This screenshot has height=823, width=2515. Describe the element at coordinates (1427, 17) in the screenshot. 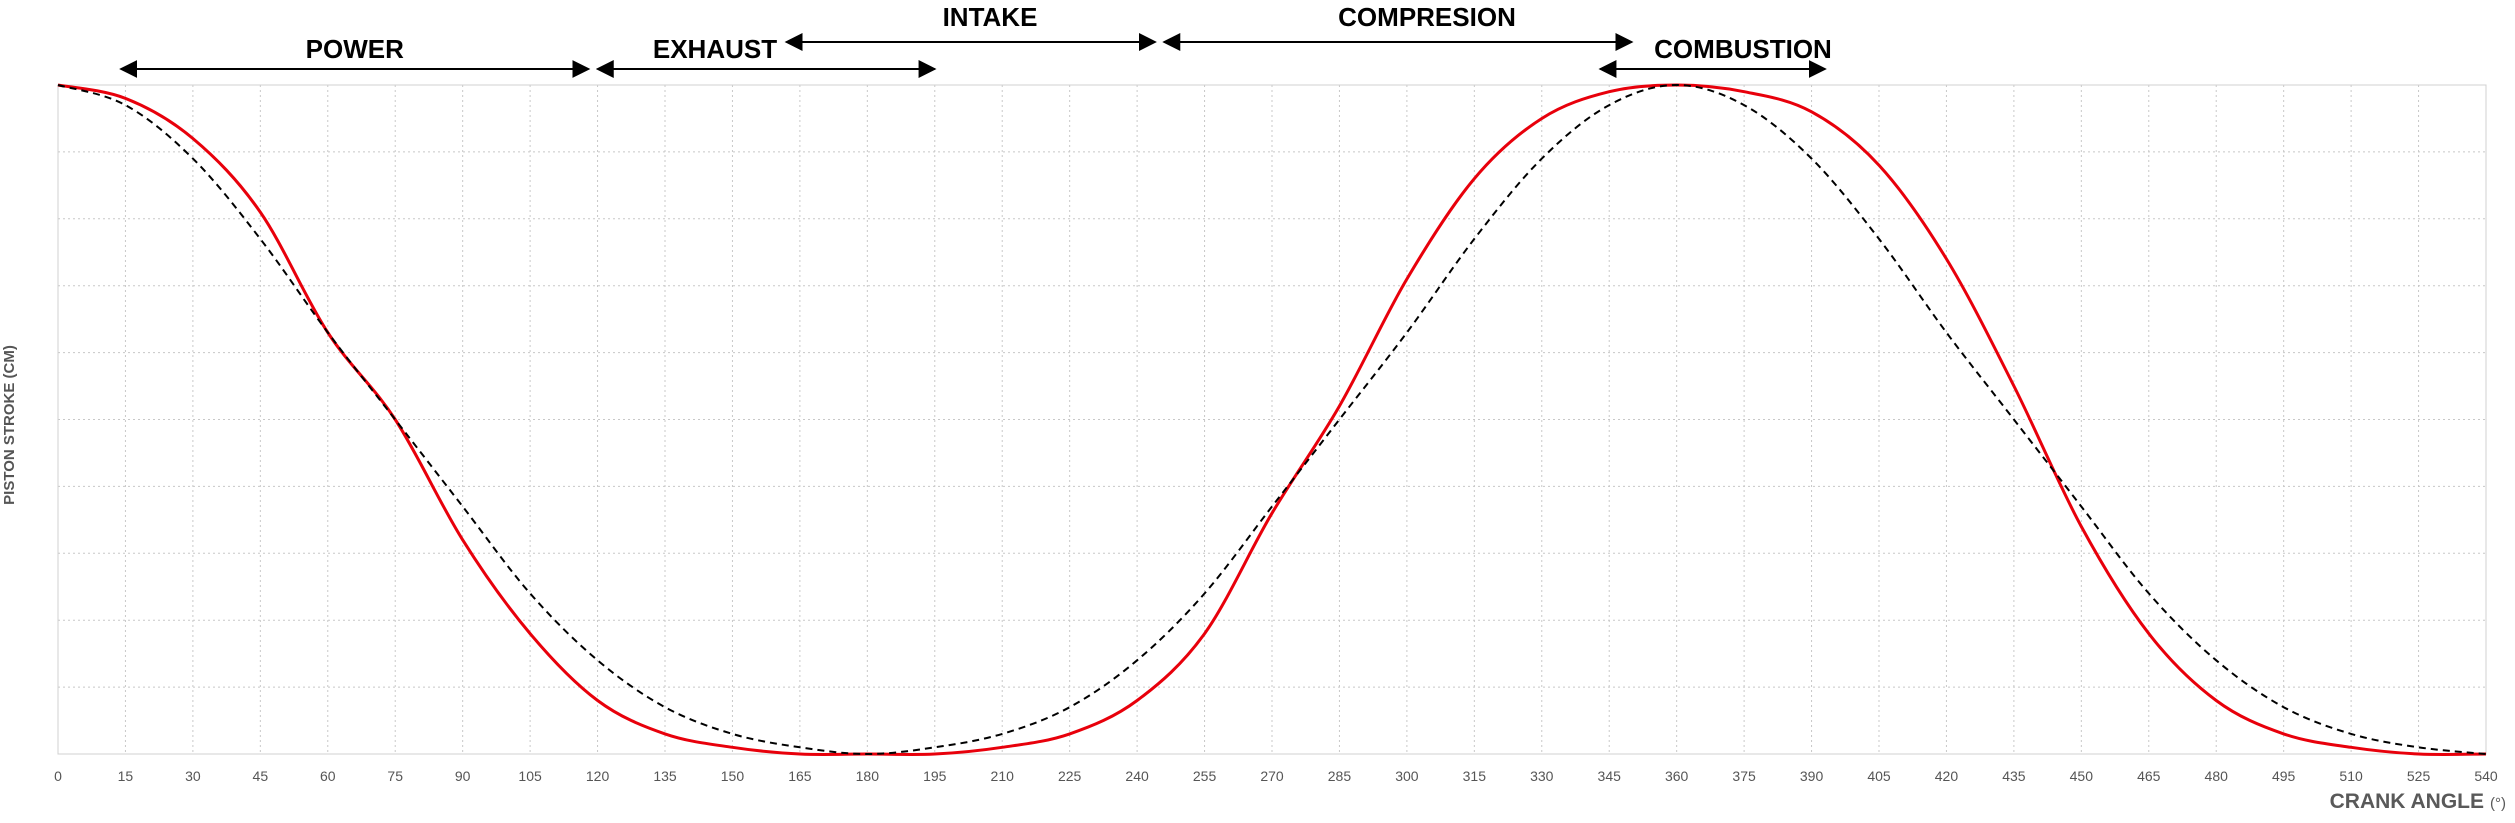

I see `phase-label: COMPRESION` at that location.